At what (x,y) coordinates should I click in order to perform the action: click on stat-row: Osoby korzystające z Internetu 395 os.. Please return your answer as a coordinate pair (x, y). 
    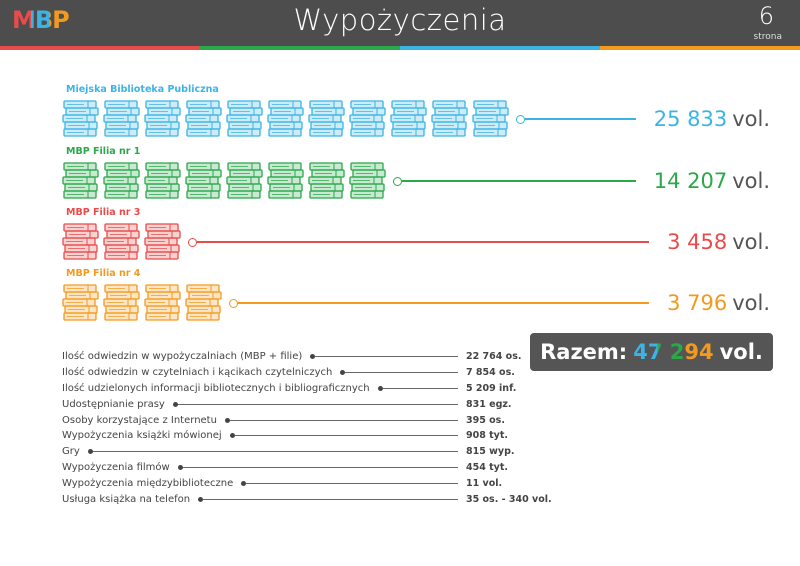
    Looking at the image, I should click on (307, 420).